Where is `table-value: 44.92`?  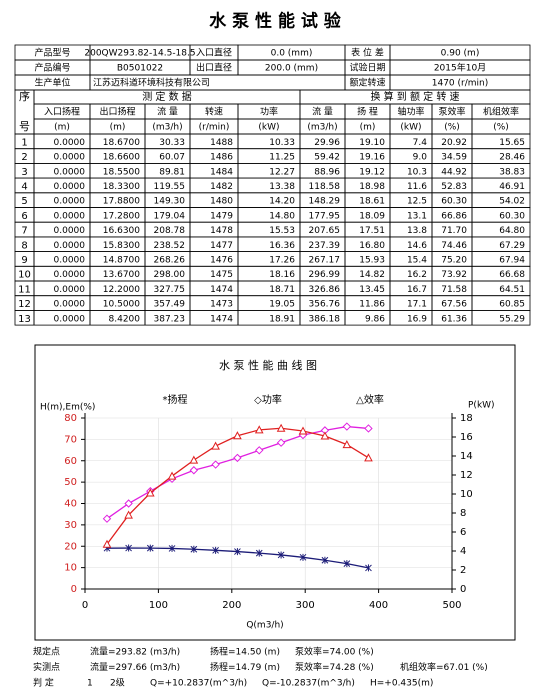
table-value: 44.92 is located at coordinates (454, 172).